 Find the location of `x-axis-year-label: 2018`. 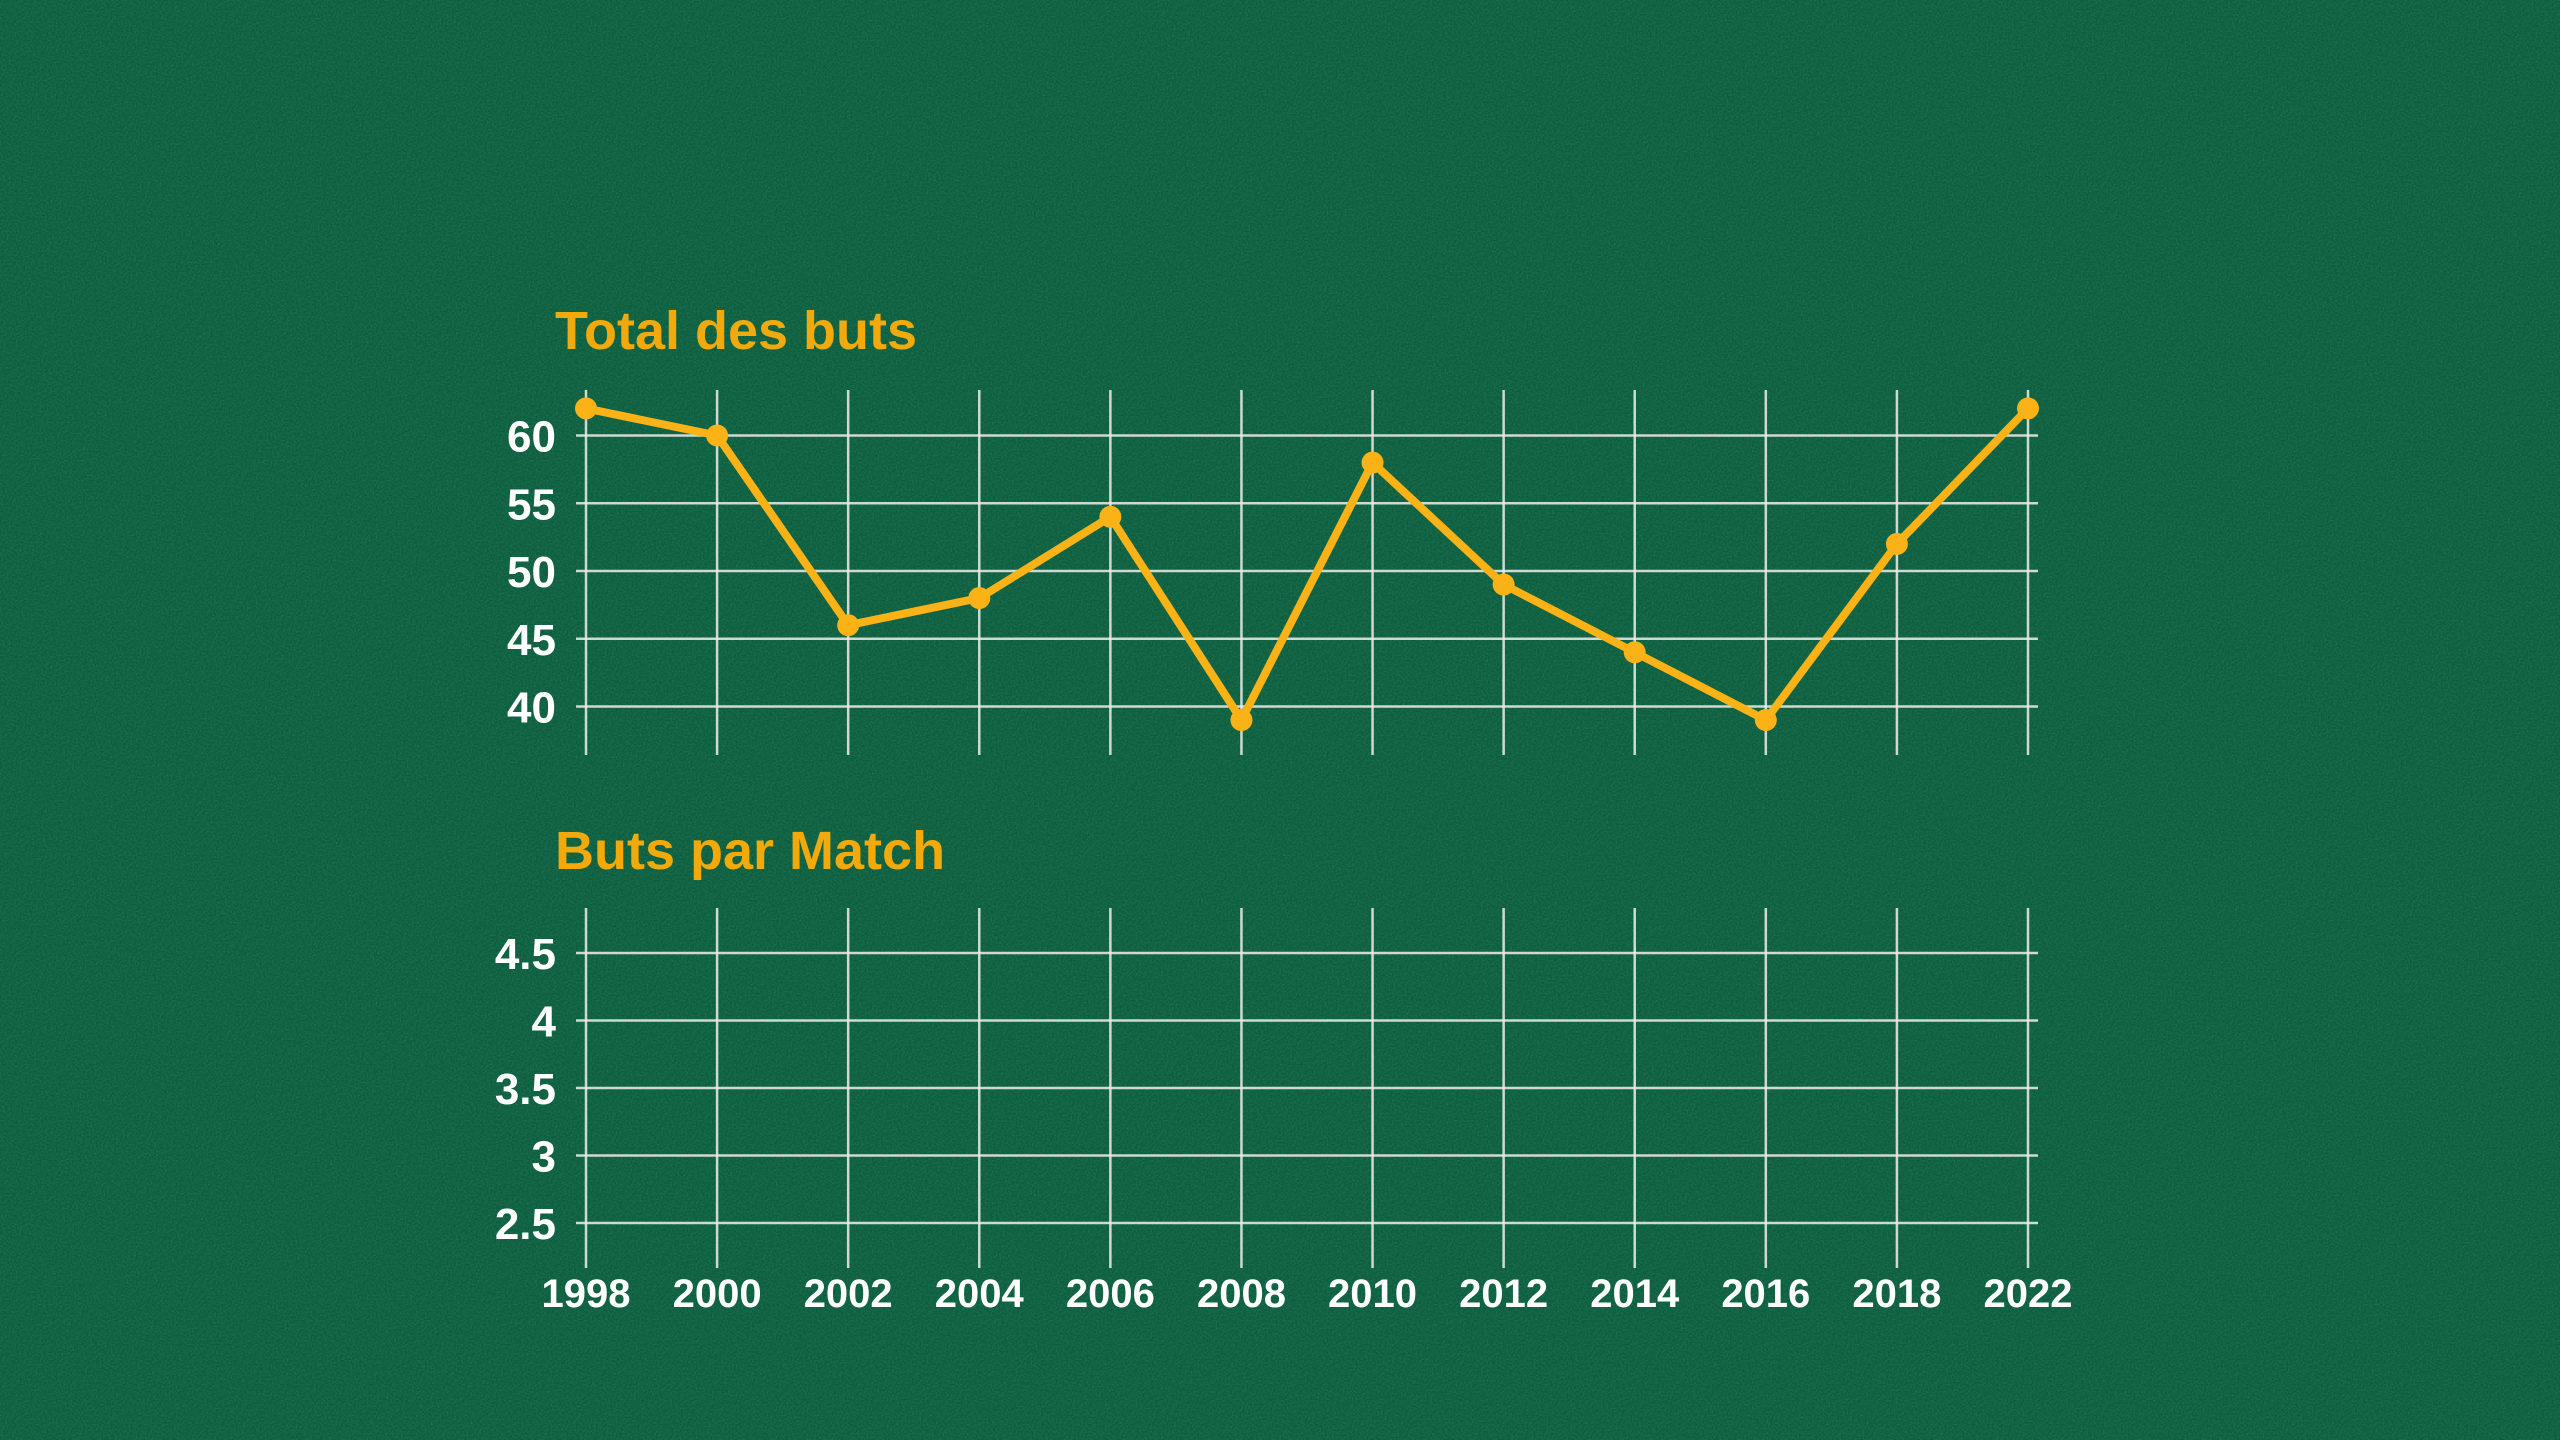

x-axis-year-label: 2018 is located at coordinates (1896, 1294).